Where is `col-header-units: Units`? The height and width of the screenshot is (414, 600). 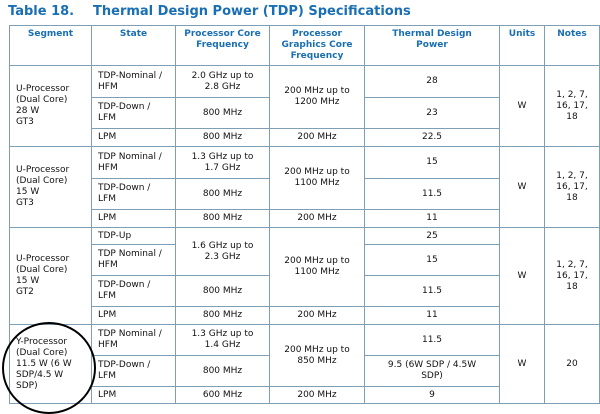 col-header-units: Units is located at coordinates (522, 45).